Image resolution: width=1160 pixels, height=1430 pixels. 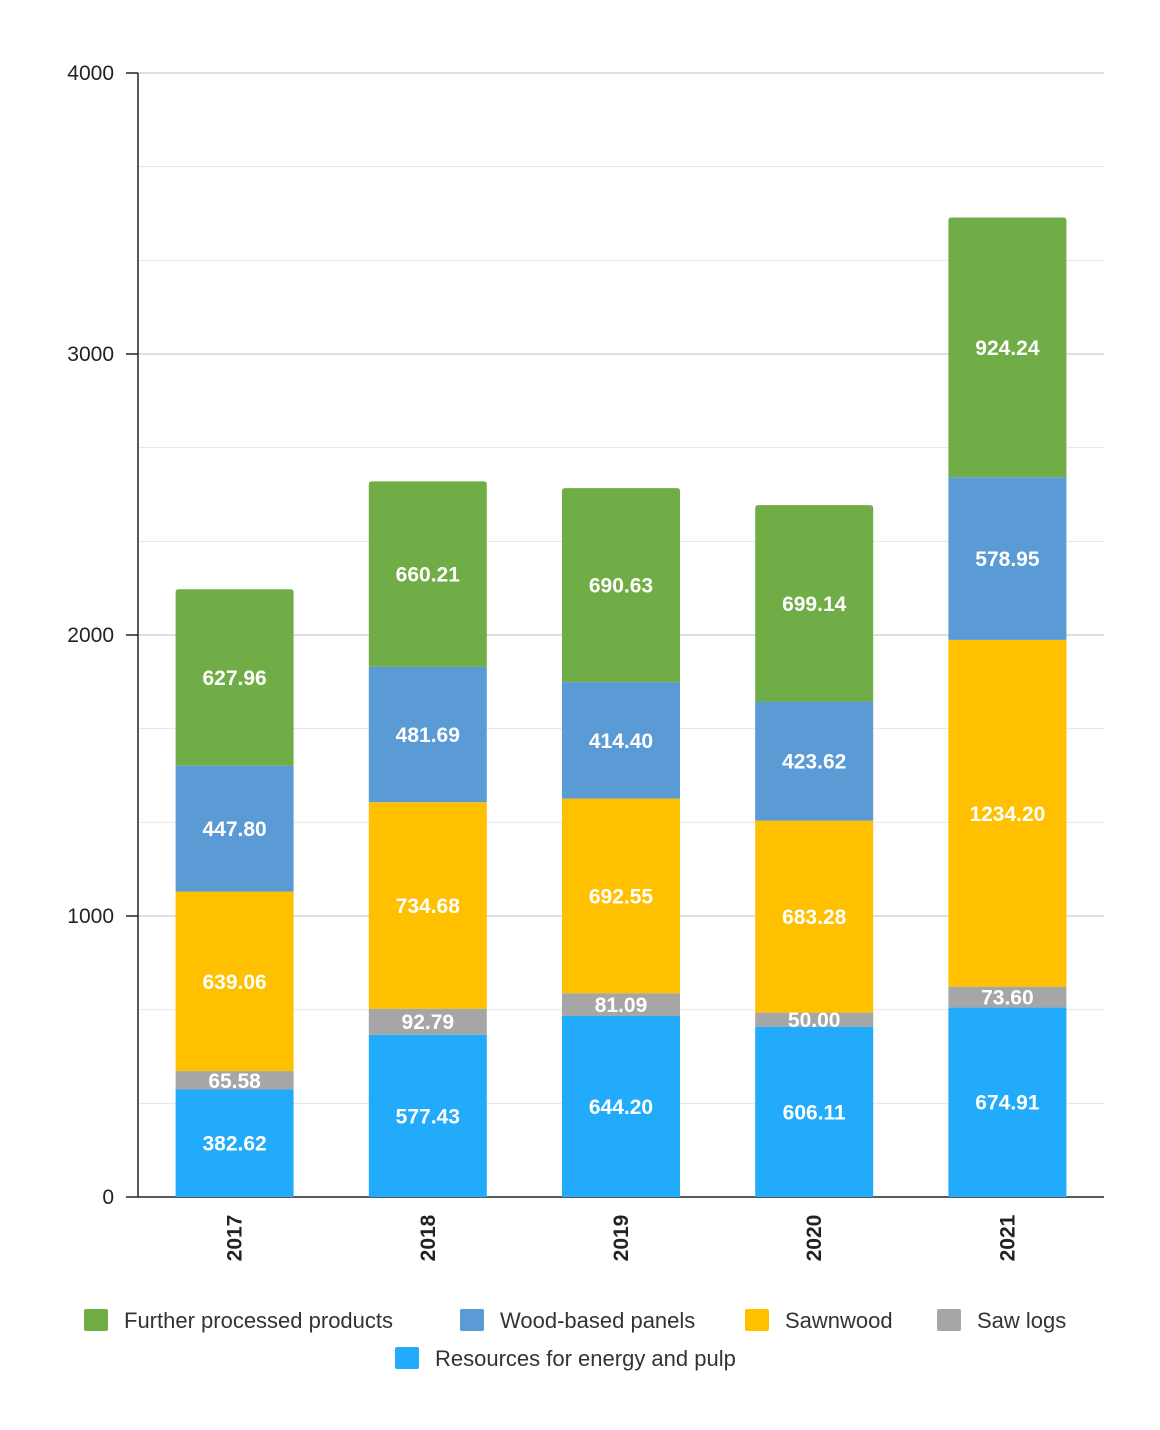 I want to click on data-label: 577.43, so click(x=428, y=1116).